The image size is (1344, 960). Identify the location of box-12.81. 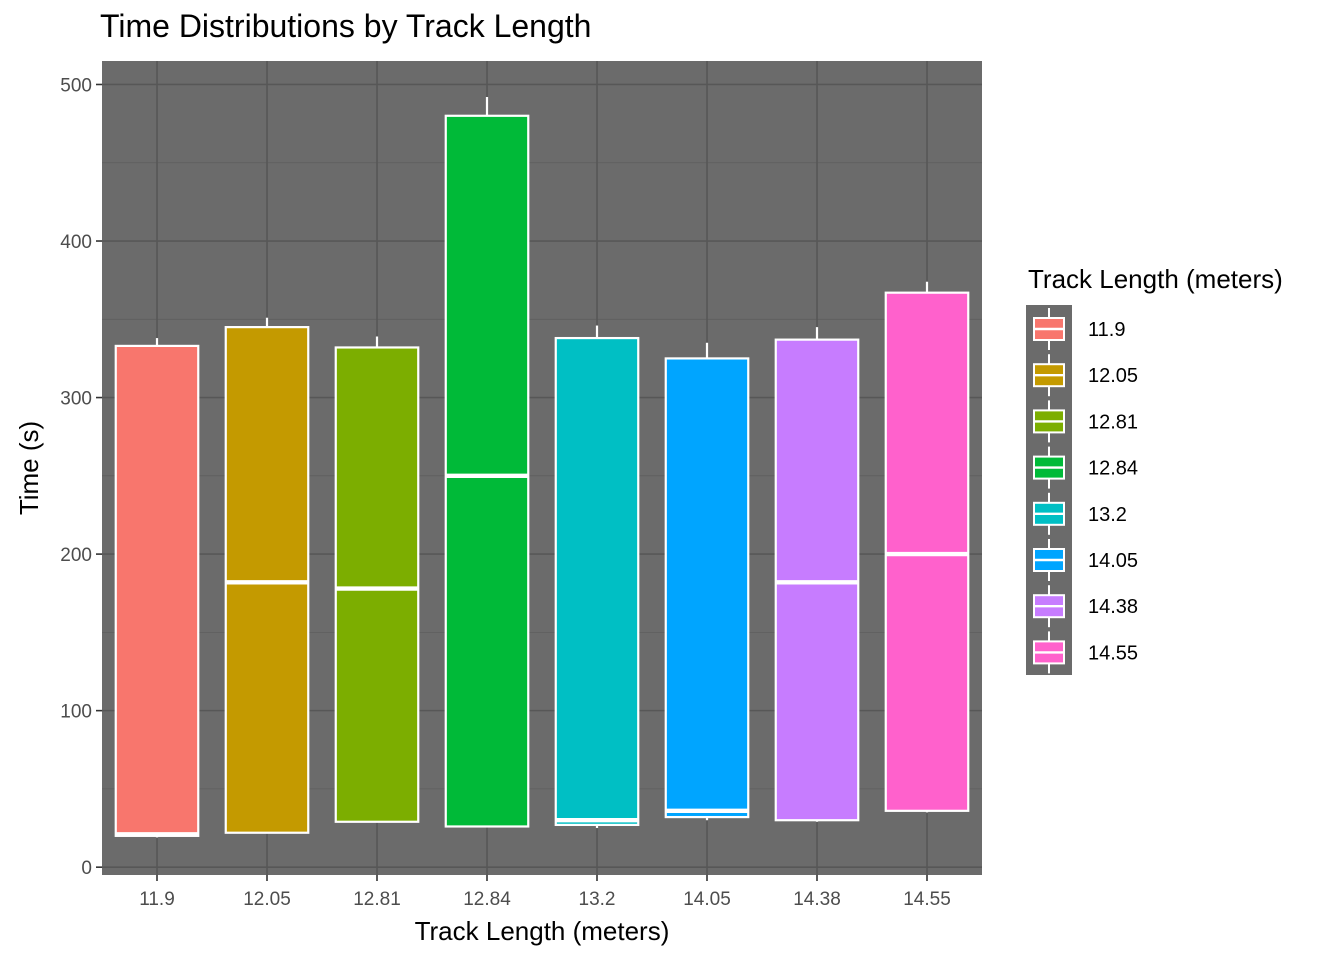
(377, 579).